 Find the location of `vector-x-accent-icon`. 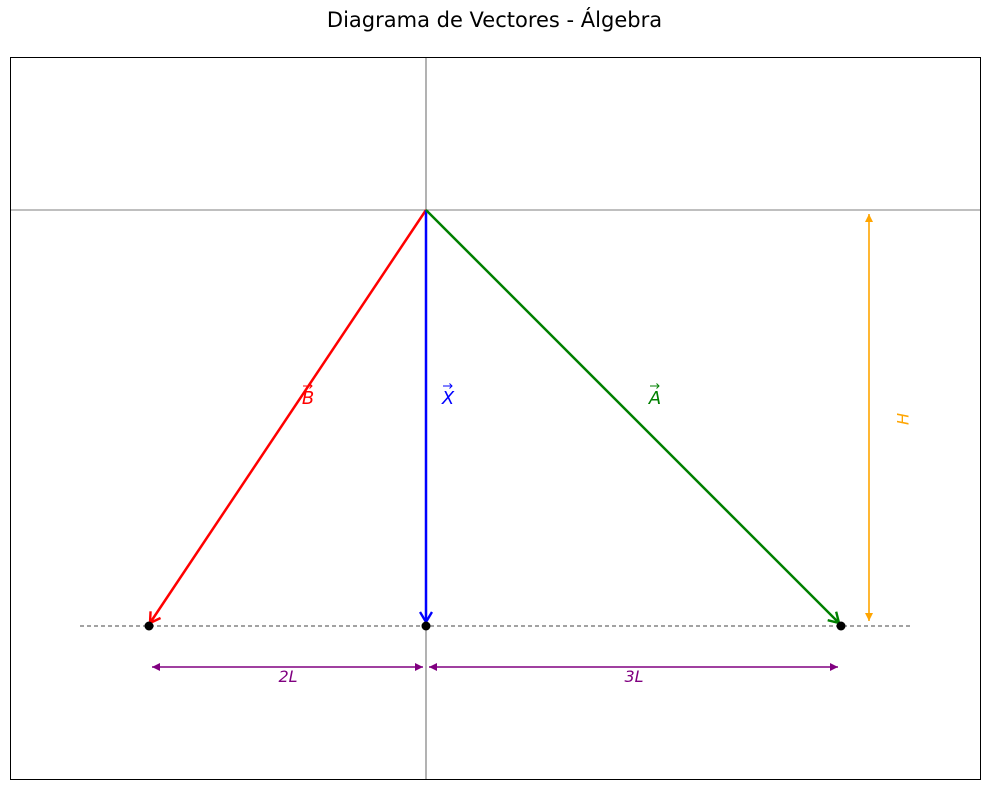

vector-x-accent-icon is located at coordinates (448, 386).